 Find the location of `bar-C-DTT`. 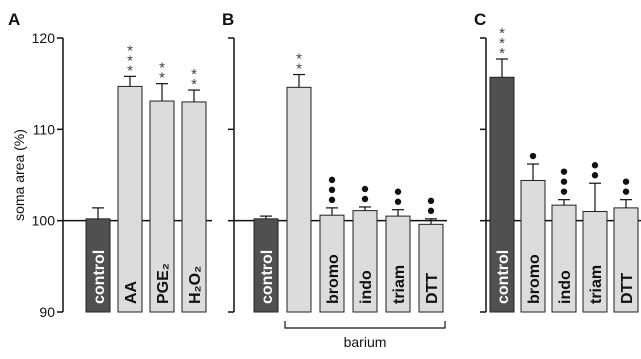

bar-C-DTT is located at coordinates (626, 260).